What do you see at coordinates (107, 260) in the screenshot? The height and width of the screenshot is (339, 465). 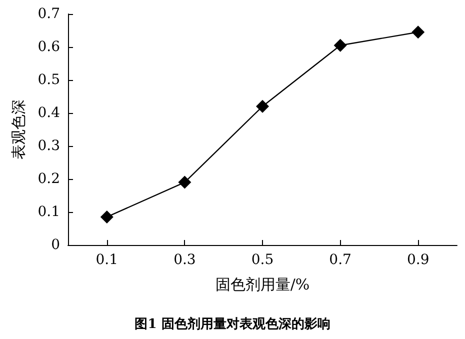 I see `x-tick-label: 0.1` at bounding box center [107, 260].